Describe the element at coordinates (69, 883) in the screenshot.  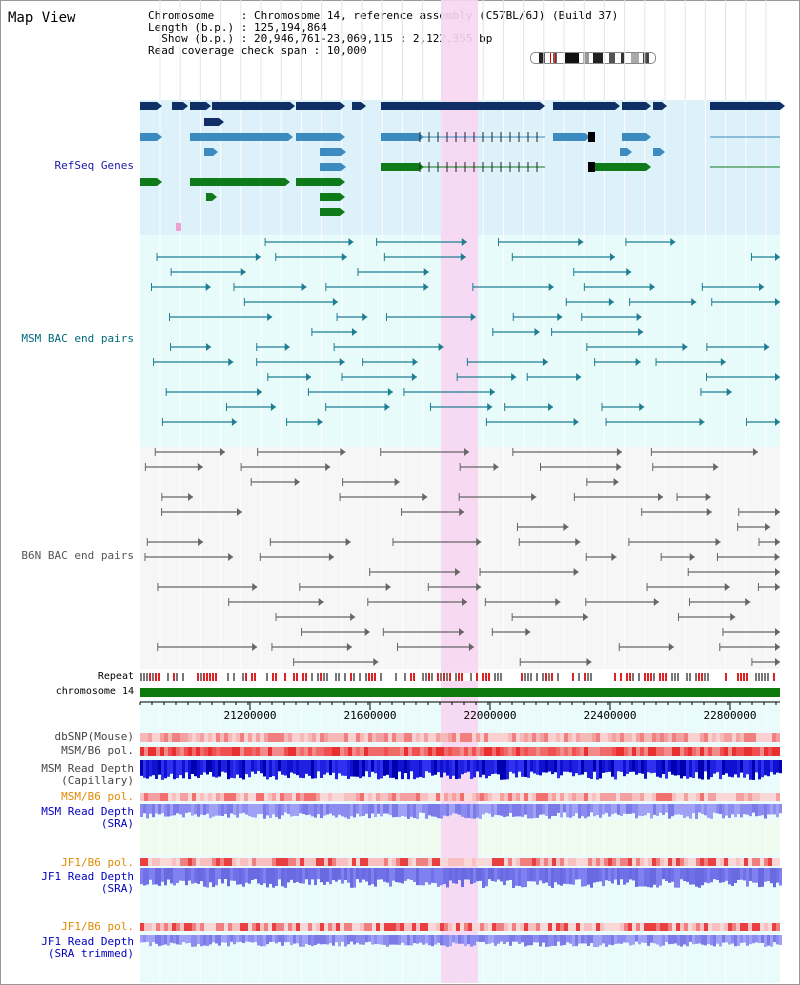
I see `jf1-depth-track-label: JF1 Read Depth (SRA)` at that location.